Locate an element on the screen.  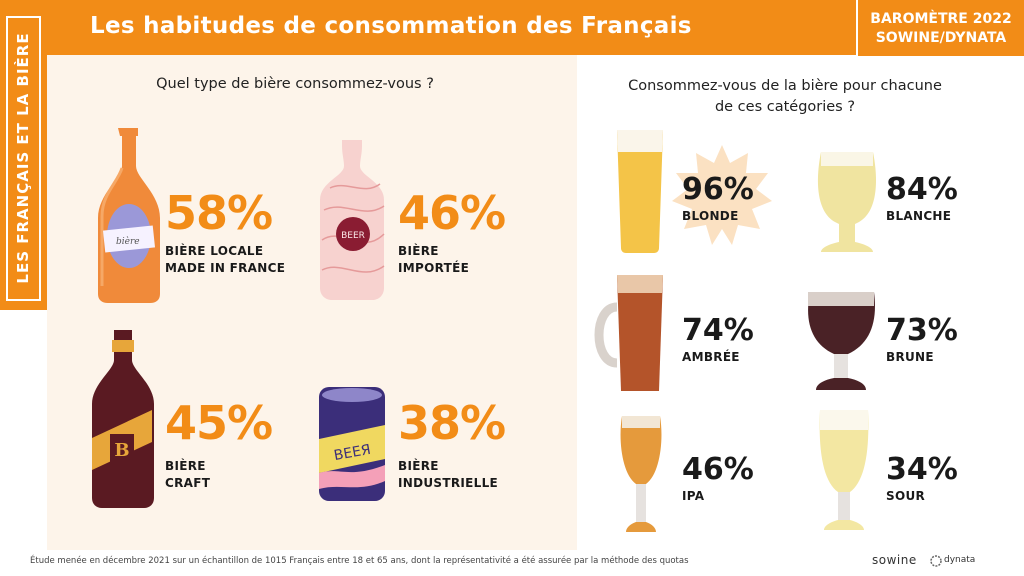
craft-beer-bottle-icon: B is located at coordinates (123, 419).